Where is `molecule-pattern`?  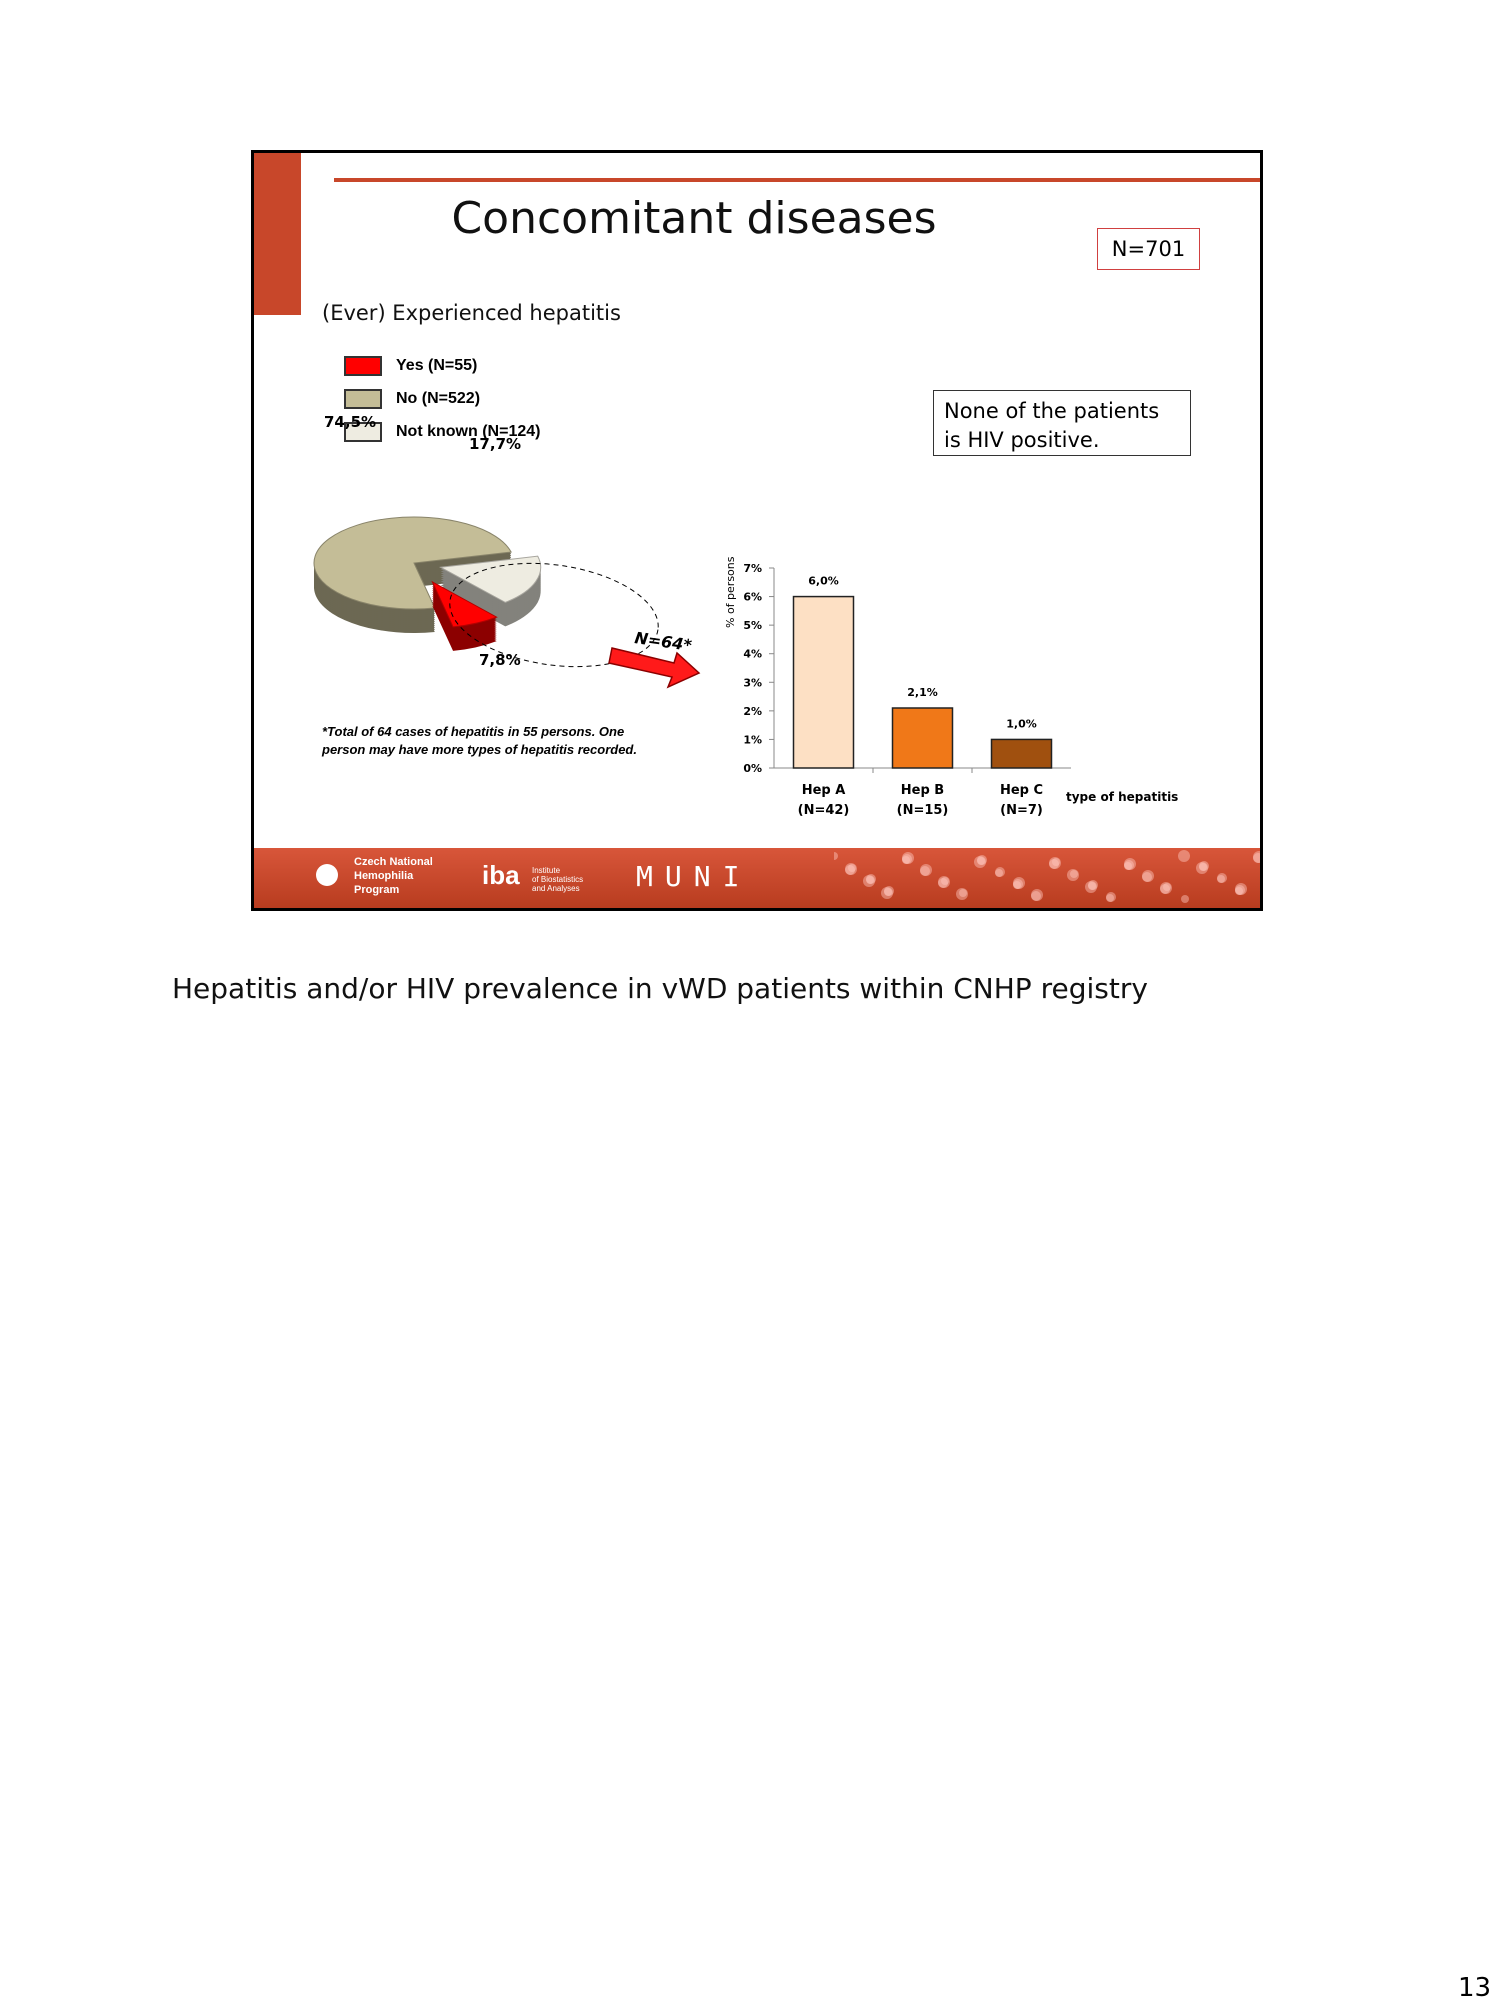
molecule-pattern is located at coordinates (1047, 876).